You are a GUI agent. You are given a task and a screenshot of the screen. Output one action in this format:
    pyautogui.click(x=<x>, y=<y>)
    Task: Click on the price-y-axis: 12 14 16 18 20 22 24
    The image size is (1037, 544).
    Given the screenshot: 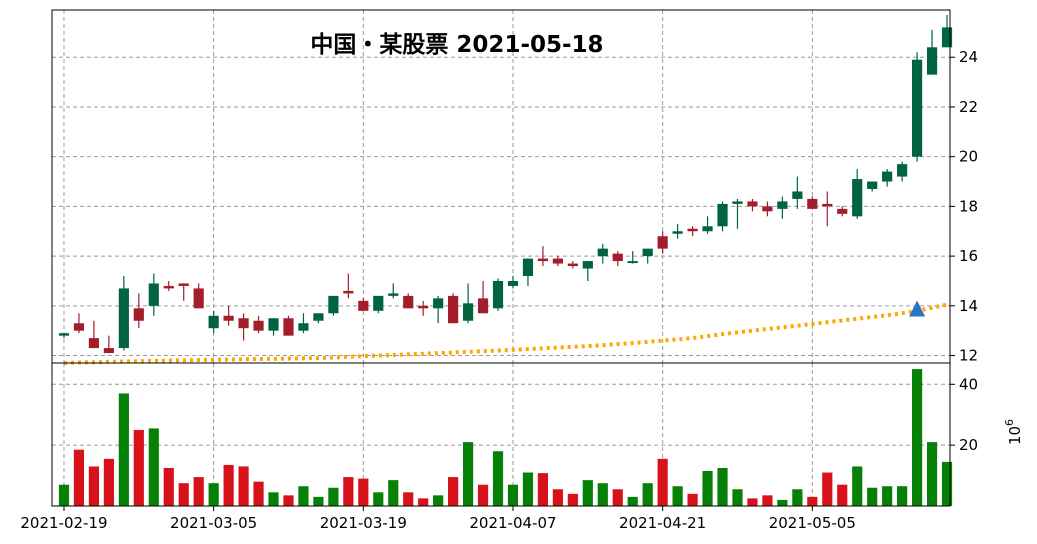 What is the action you would take?
    pyautogui.click(x=964, y=206)
    